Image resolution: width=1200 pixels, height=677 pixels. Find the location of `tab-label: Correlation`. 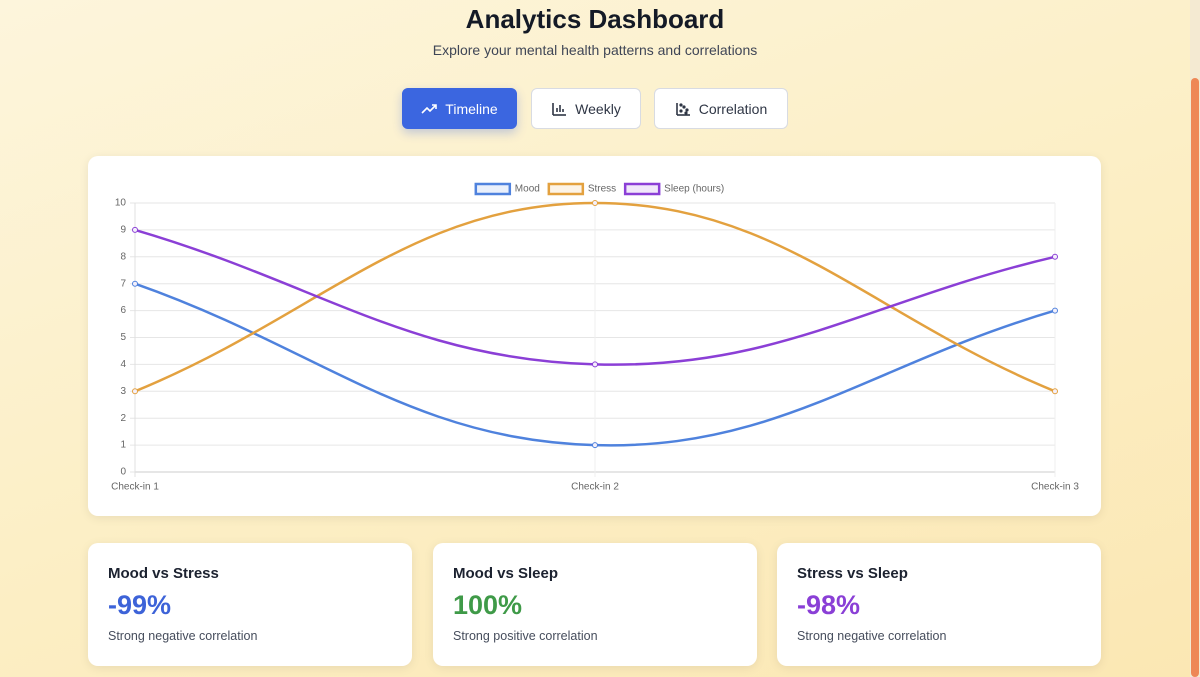

tab-label: Correlation is located at coordinates (733, 108).